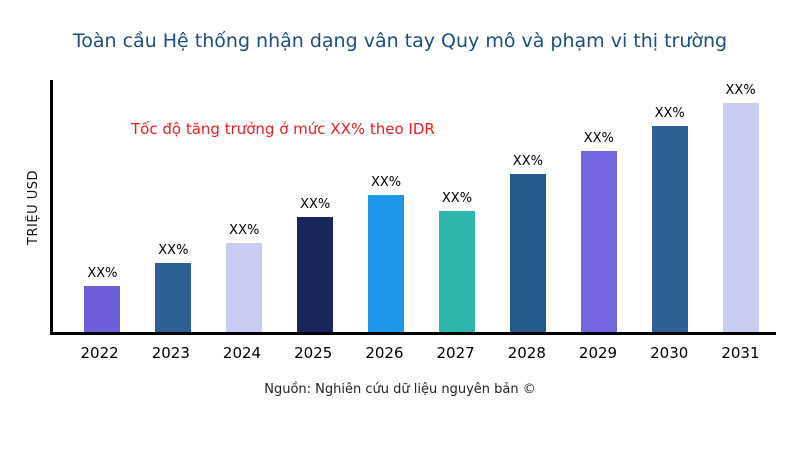 The width and height of the screenshot is (800, 450). I want to click on bar-value-label-2024: XX%, so click(244, 230).